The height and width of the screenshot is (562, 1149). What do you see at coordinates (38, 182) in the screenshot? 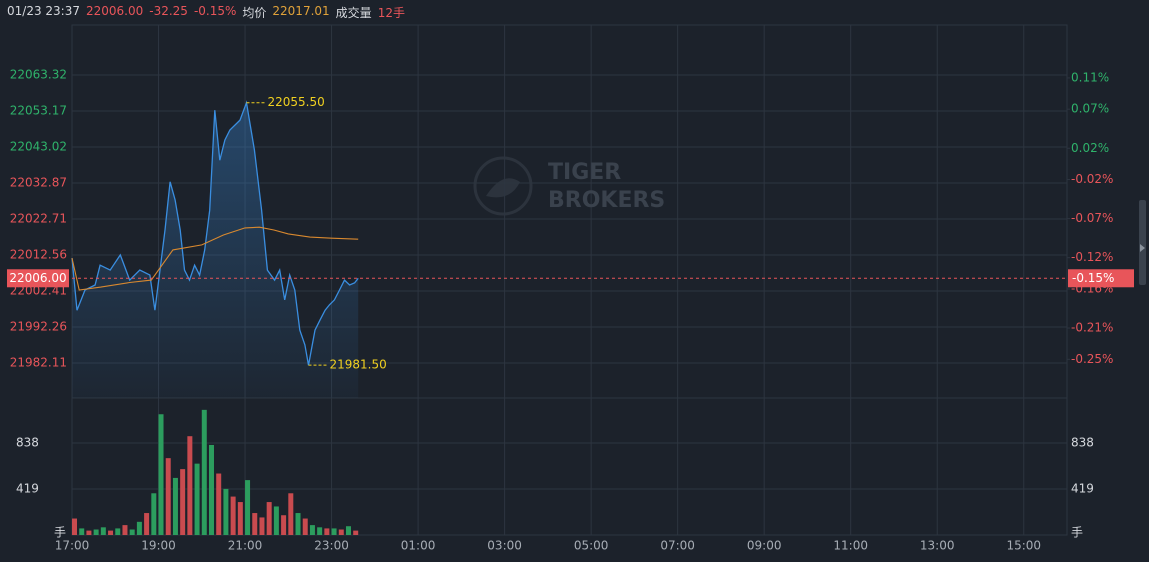
I see `y-tick-label: 22032.87` at bounding box center [38, 182].